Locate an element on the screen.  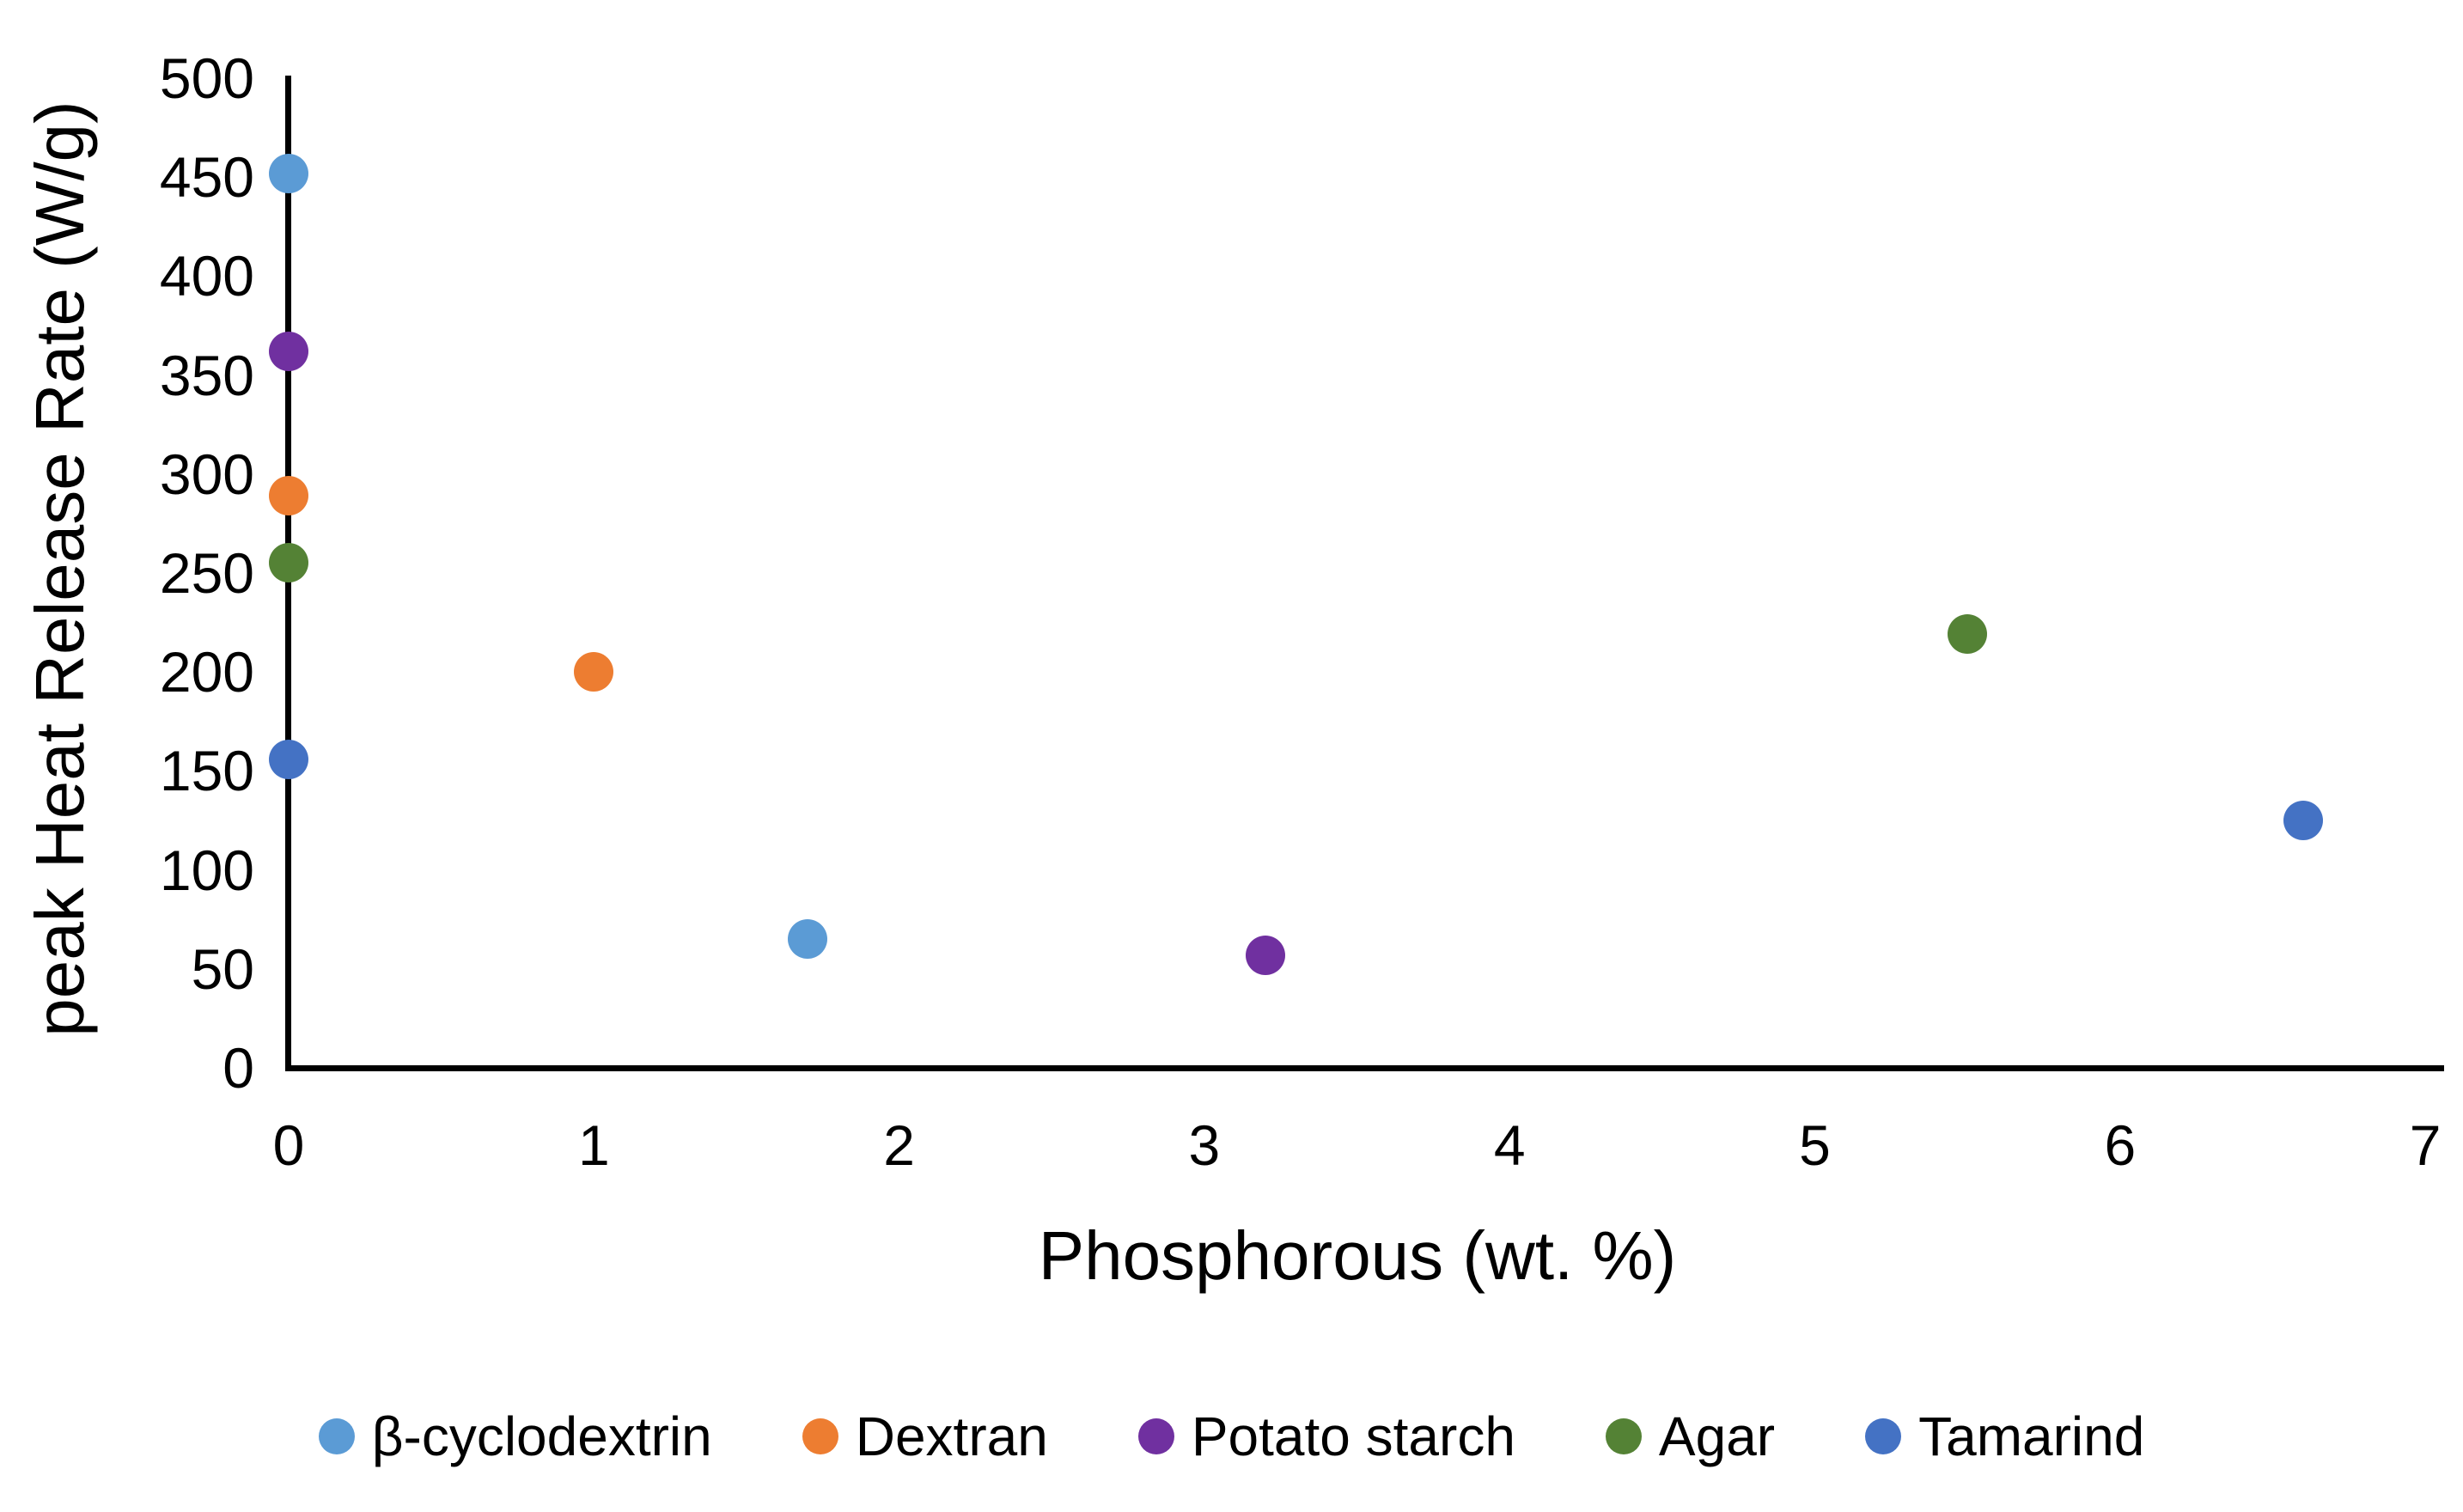
y-axis-title: peak Heat Release Rate (W/g) is located at coordinates (59, 569).